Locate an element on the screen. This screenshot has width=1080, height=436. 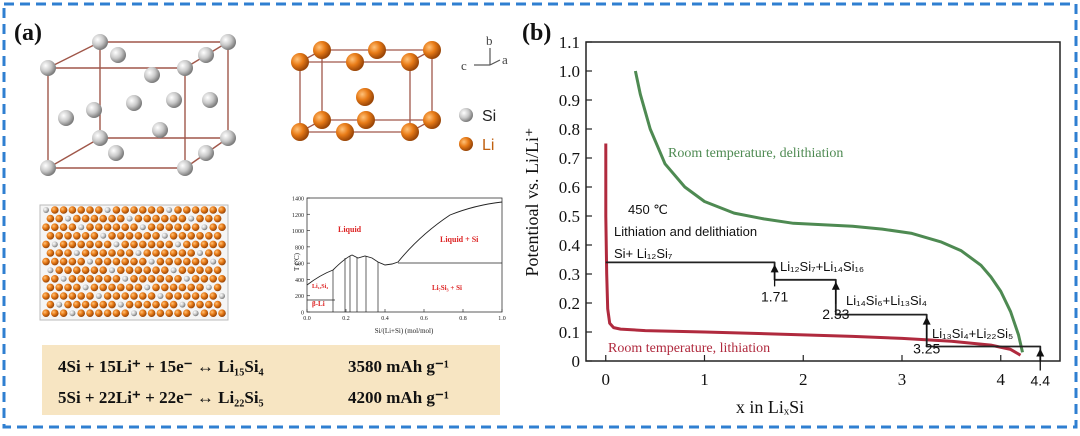
pd-xtick-label: 0.4 is located at coordinates (385, 319).